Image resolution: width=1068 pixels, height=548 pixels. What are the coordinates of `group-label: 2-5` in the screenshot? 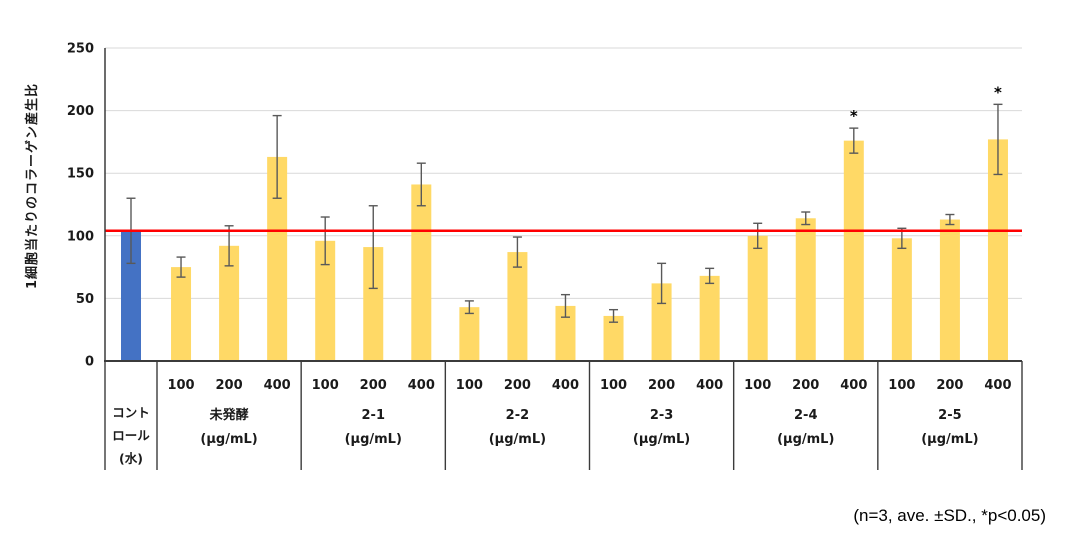 It's located at (950, 415).